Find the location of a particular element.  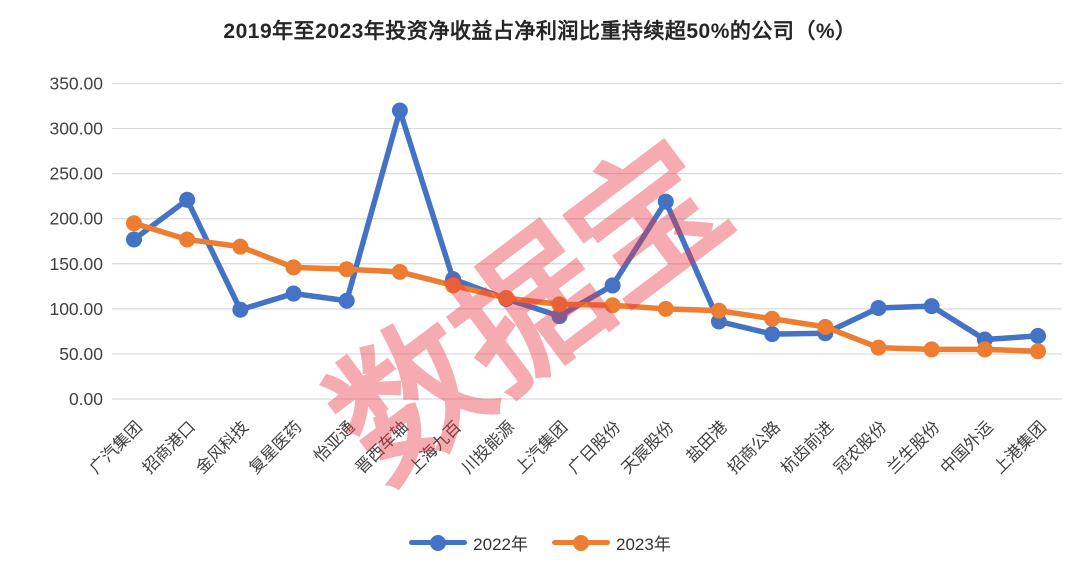

legend-label-2023: 2023年 is located at coordinates (643, 544).